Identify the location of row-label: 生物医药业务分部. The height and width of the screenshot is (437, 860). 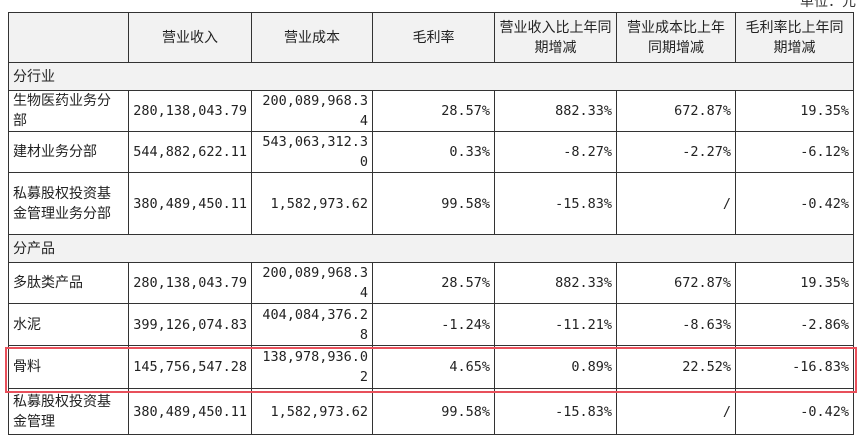
(68, 111).